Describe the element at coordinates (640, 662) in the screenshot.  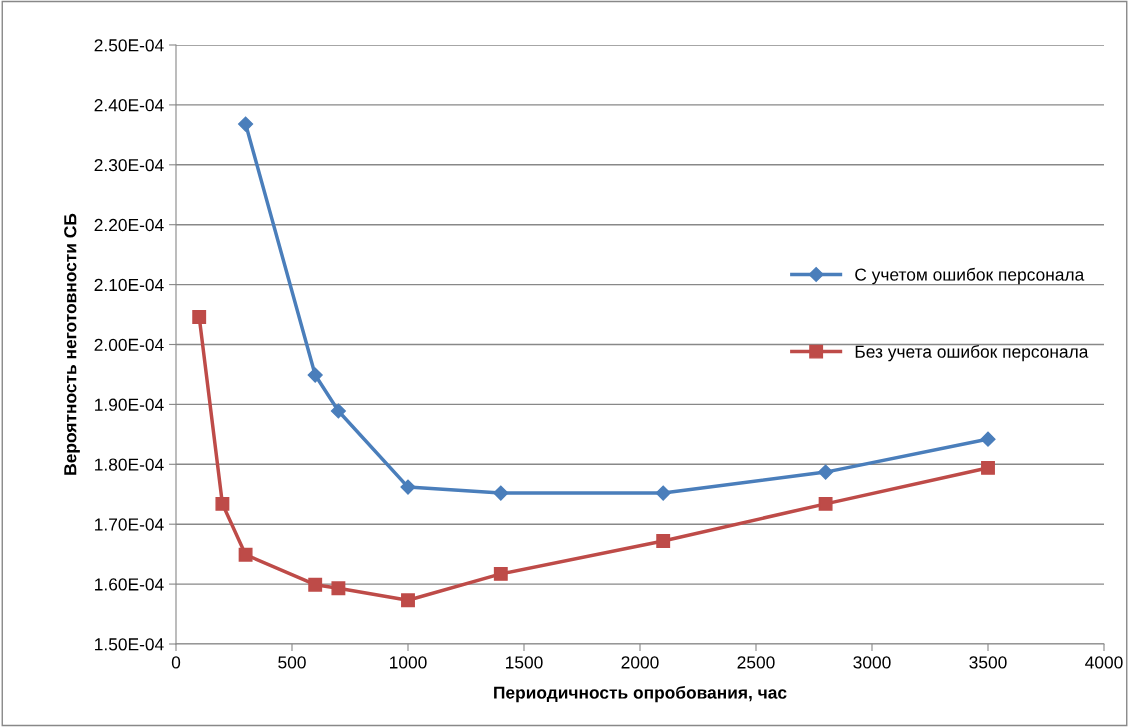
I see `x-tick-label: 2000` at that location.